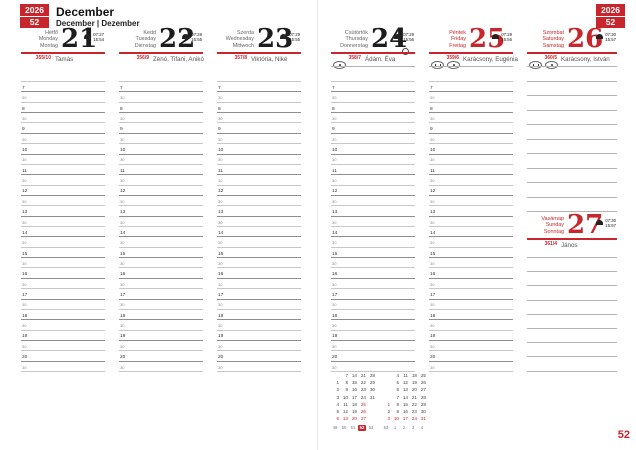  I want to click on mini-cal-day: 10, so click(396, 419).